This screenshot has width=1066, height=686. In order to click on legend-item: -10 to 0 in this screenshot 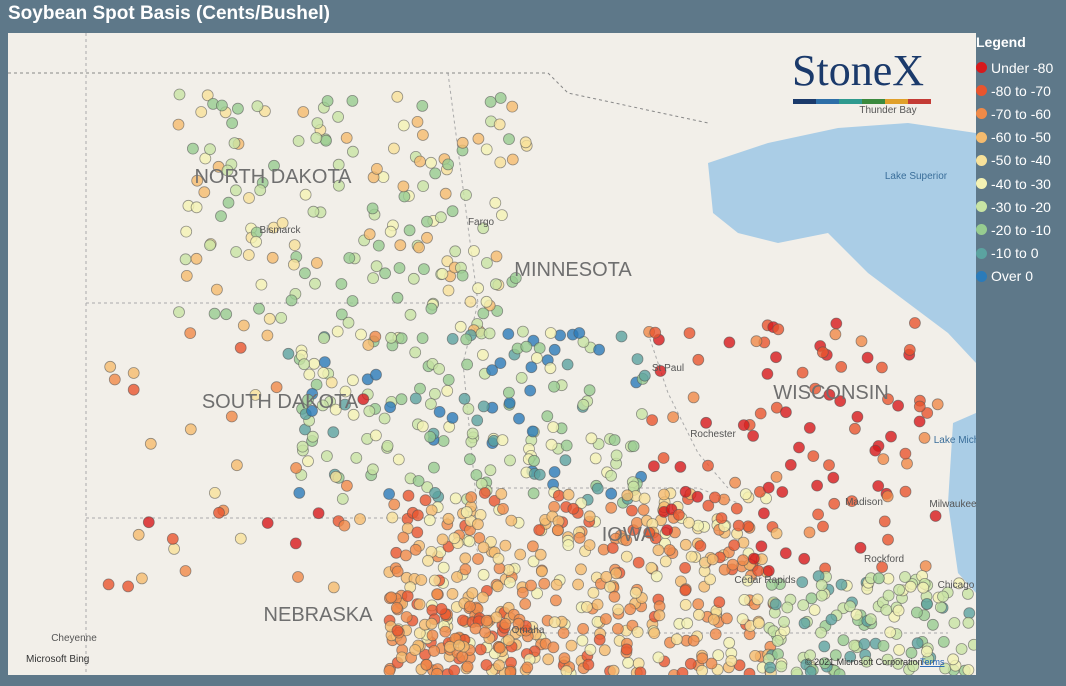, I will do `click(1021, 253)`.